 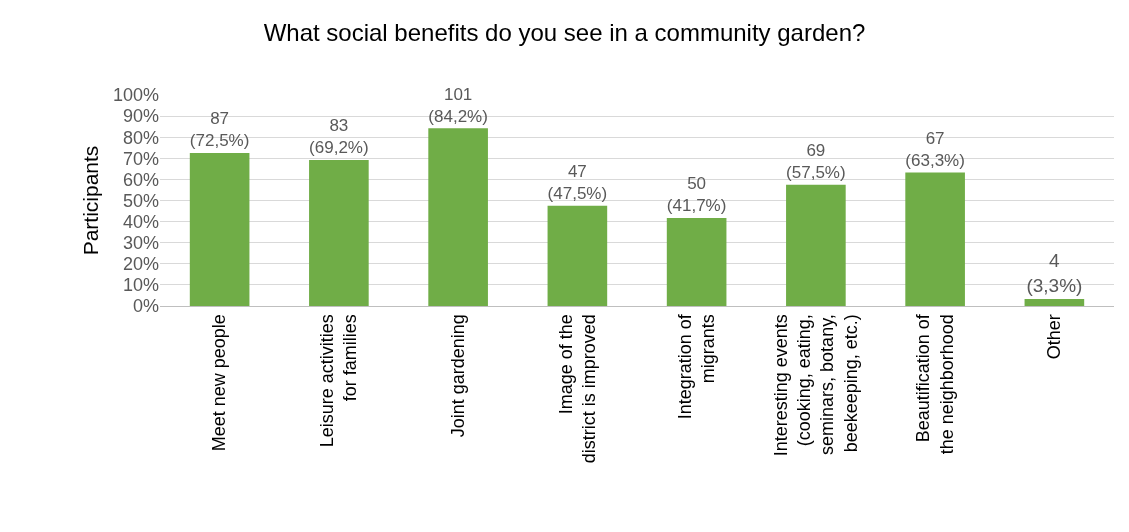 I want to click on x-tick-label: Leisure activities for families, so click(x=339, y=381).